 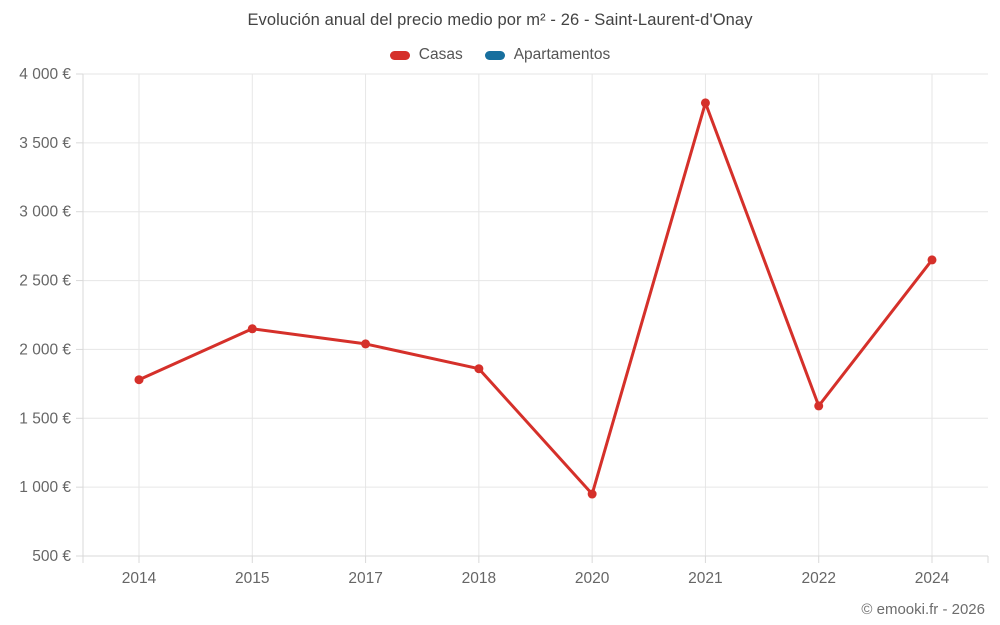 What do you see at coordinates (45, 212) in the screenshot?
I see `y-axis-tick-label: 3 000 €` at bounding box center [45, 212].